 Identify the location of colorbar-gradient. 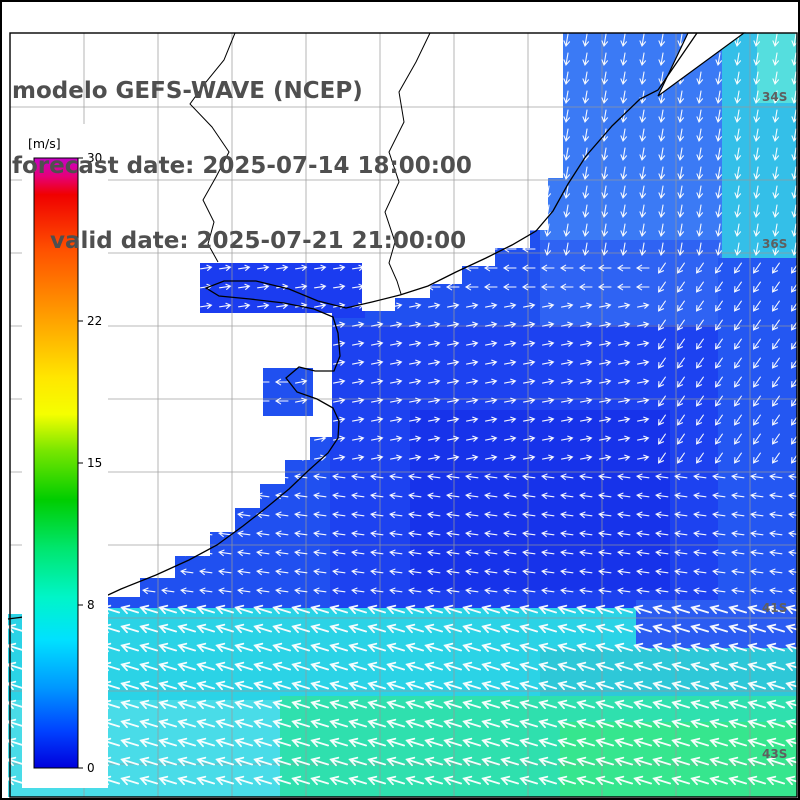
(56, 463).